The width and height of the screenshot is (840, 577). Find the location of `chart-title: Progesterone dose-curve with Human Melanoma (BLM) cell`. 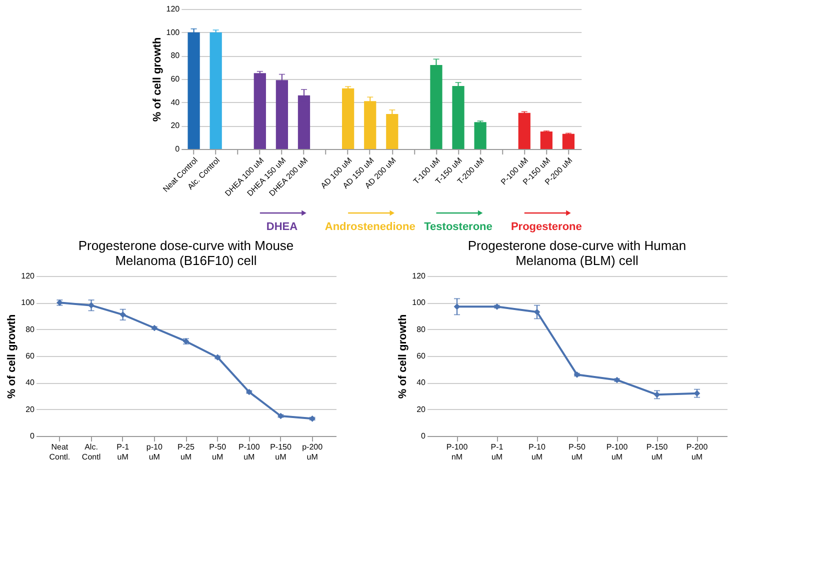

chart-title: Progesterone dose-curve with Human Melanoma (BLM) cell is located at coordinates (577, 253).